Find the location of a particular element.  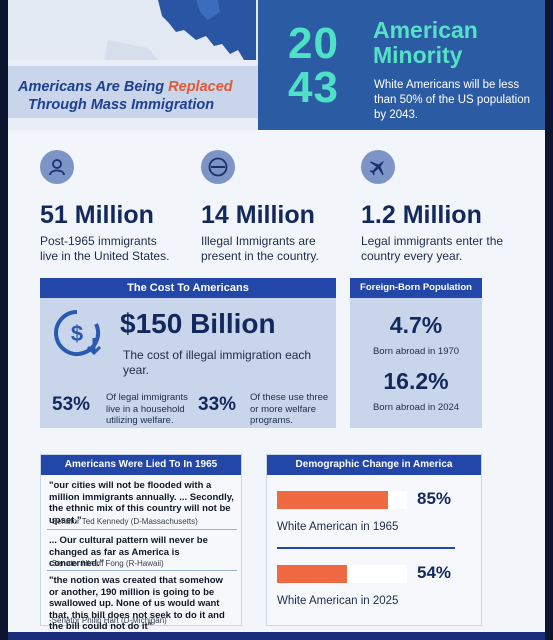

quote-kennedy-author: -Senator Ted Kennedy (D-Massachusetts) is located at coordinates (123, 521).